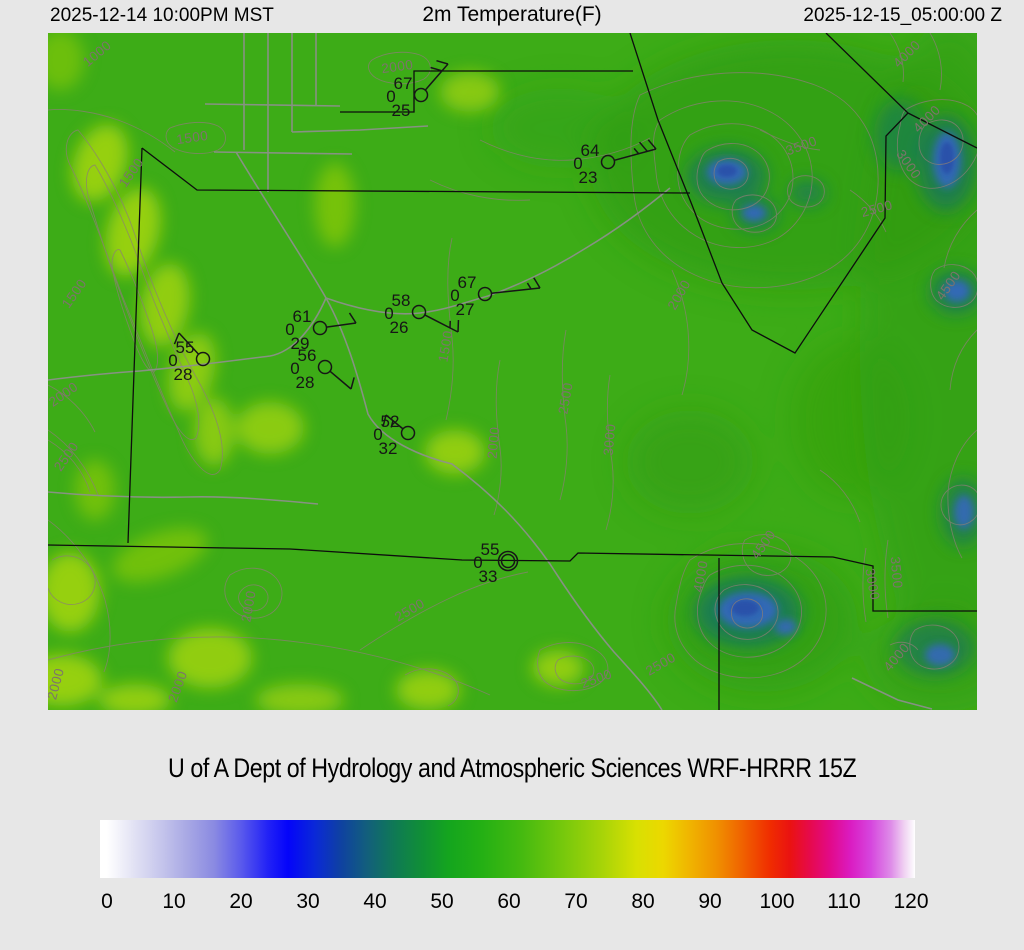 This screenshot has width=1024, height=950. Describe the element at coordinates (162, 15) in the screenshot. I see `valid-time-local: 2025-12-14 10:00PM MST` at that location.